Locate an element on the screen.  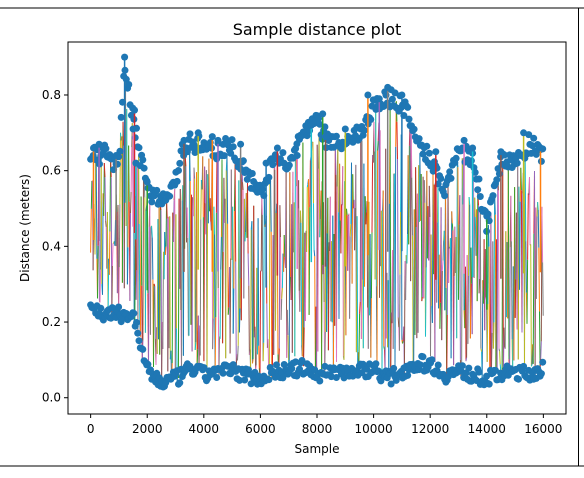
y-axis-label: Distance (meters) is located at coordinates (25, 228).